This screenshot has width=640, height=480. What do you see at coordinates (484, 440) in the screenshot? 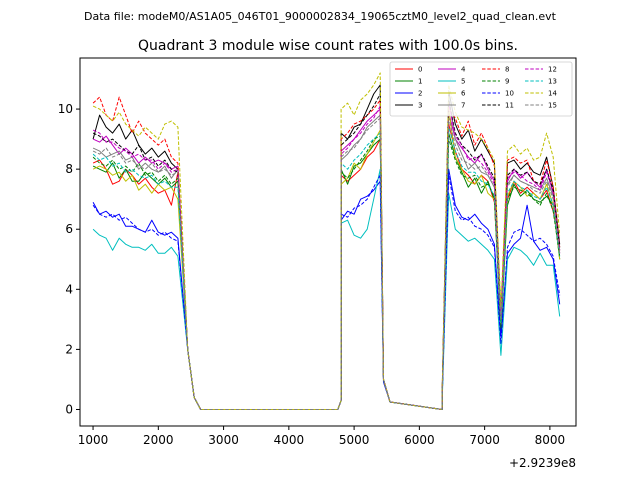
I see `x-tick-label: 7000` at bounding box center [484, 440].